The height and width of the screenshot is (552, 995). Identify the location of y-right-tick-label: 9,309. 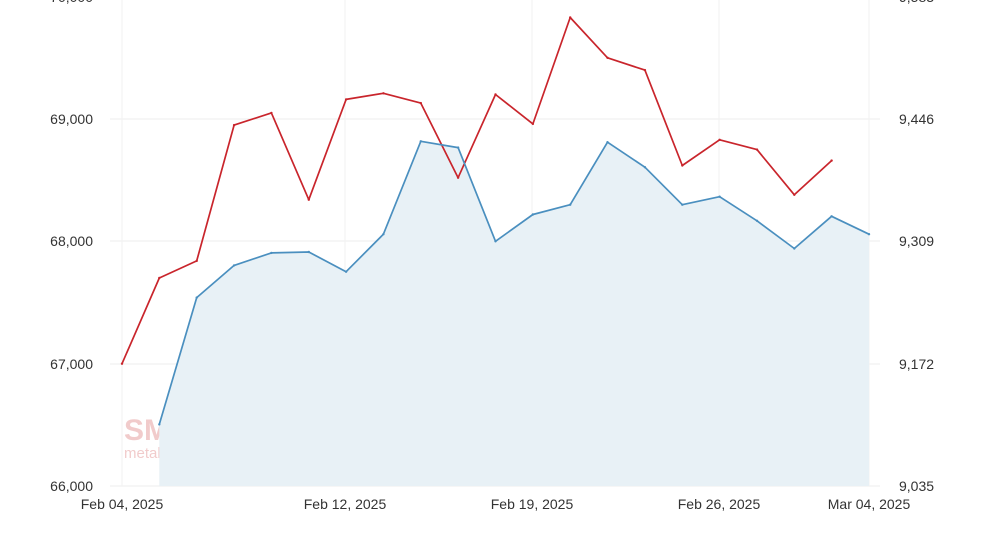
(916, 241).